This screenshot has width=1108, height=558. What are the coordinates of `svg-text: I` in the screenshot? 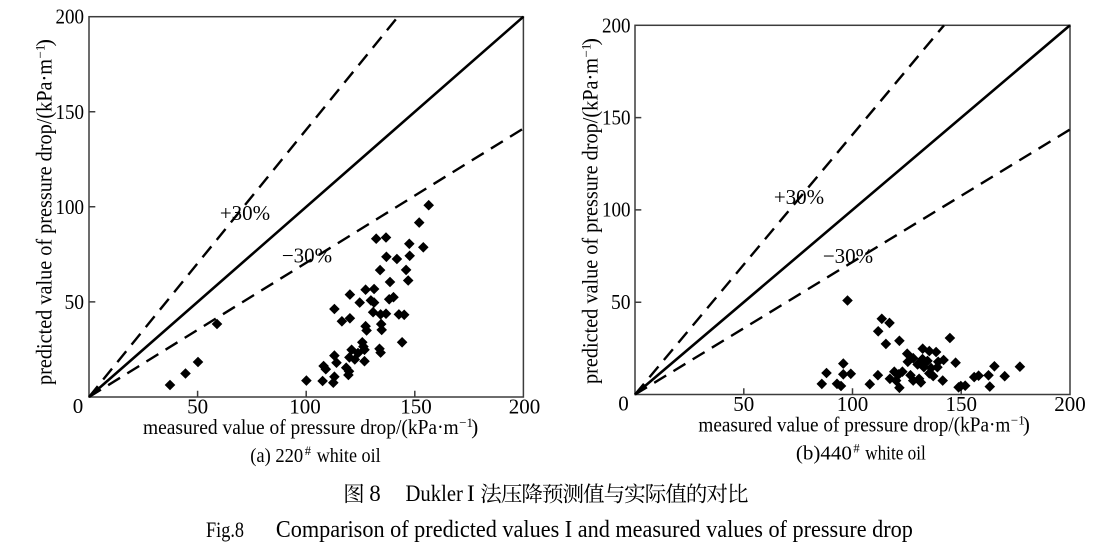 It's located at (471, 493).